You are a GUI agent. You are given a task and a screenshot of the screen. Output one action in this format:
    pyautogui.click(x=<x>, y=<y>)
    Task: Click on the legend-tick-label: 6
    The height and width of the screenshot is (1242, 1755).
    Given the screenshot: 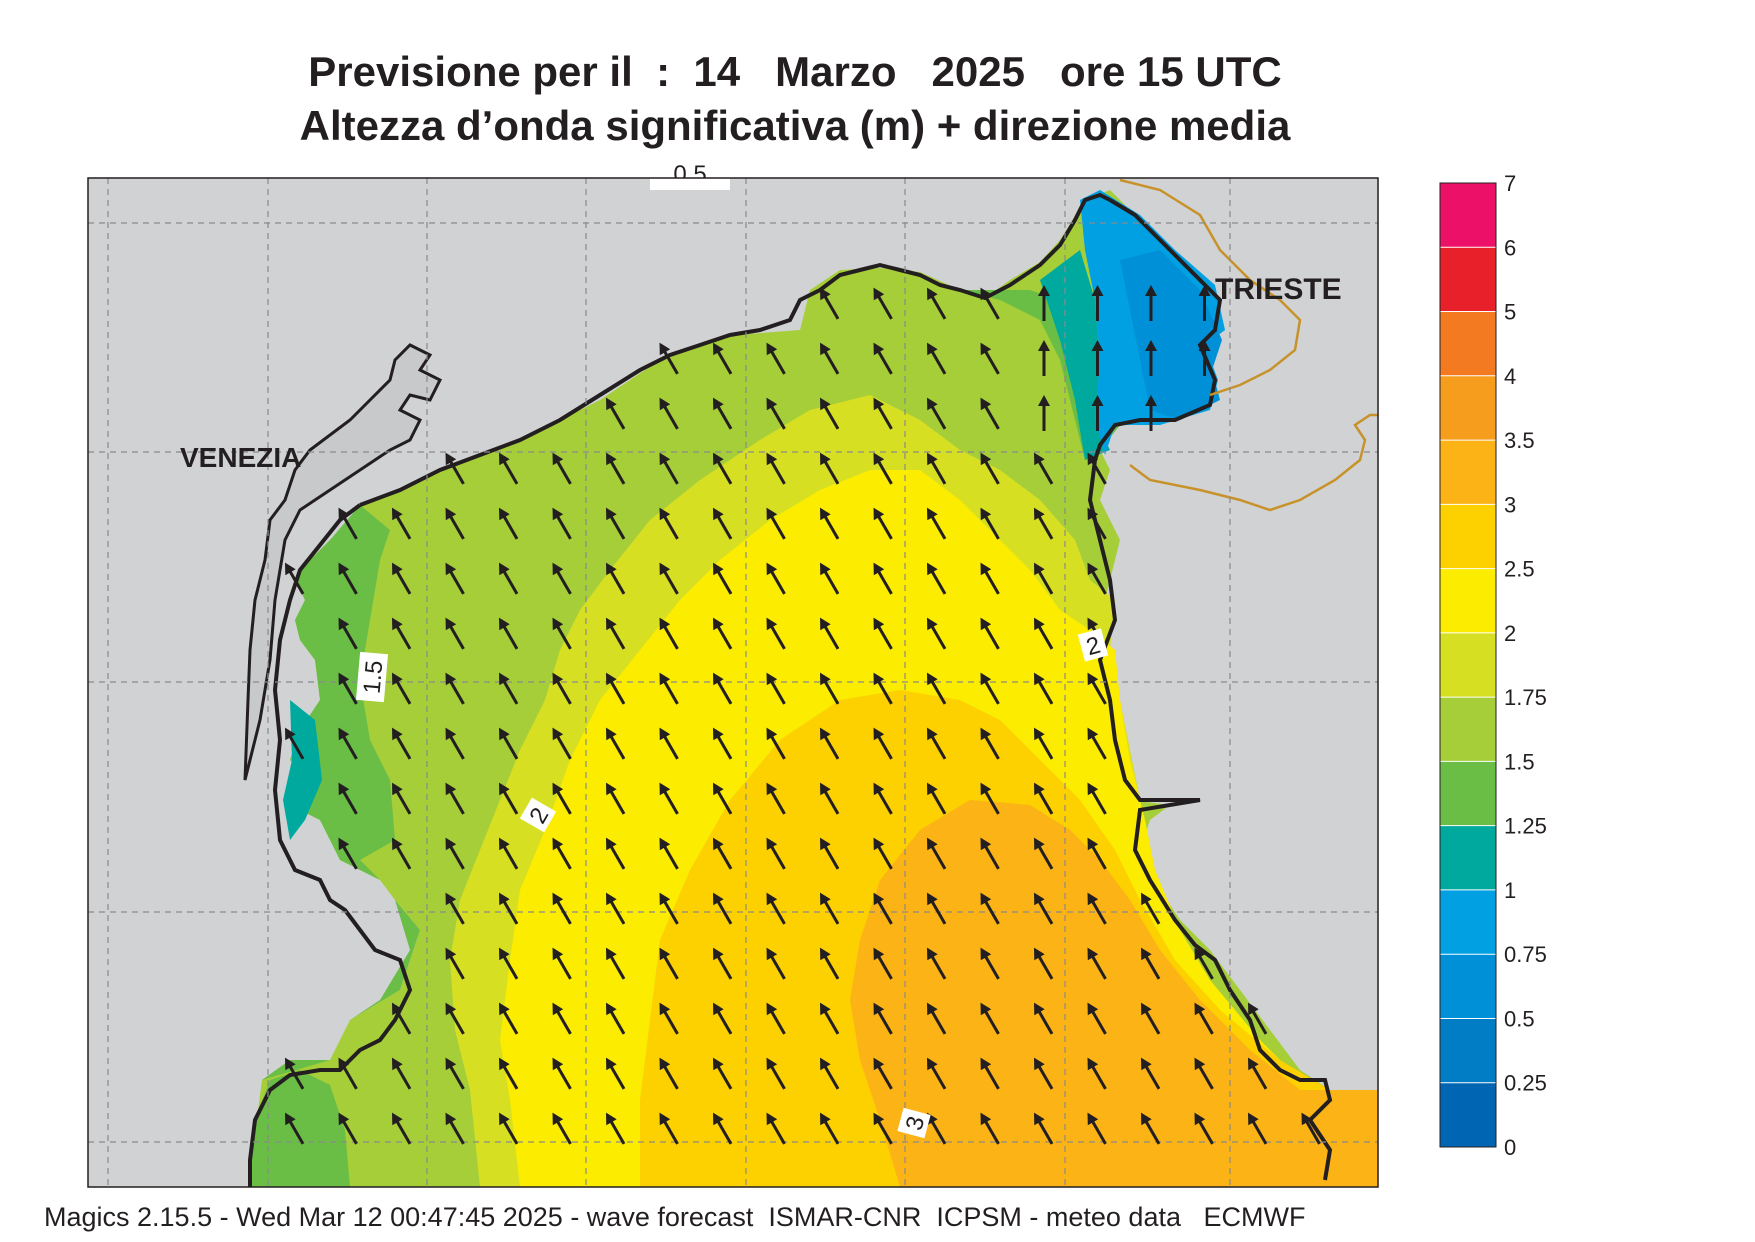 What is the action you would take?
    pyautogui.click(x=1510, y=247)
    